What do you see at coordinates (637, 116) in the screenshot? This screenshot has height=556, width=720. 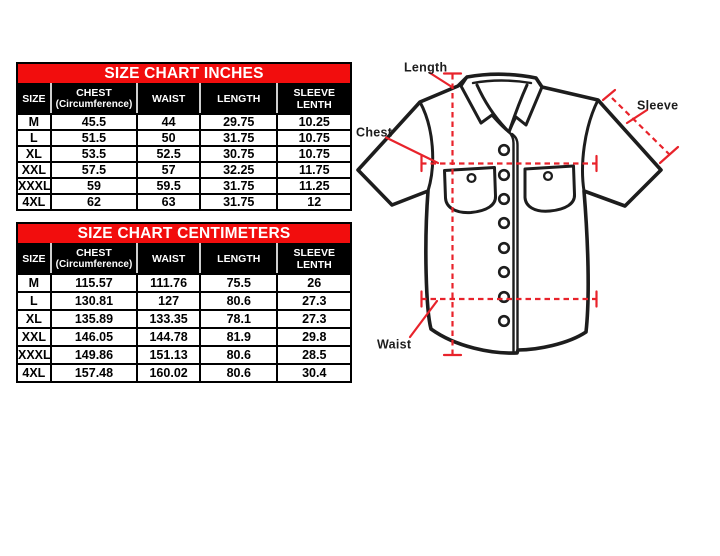 I see `sleeve-mid-tick` at bounding box center [637, 116].